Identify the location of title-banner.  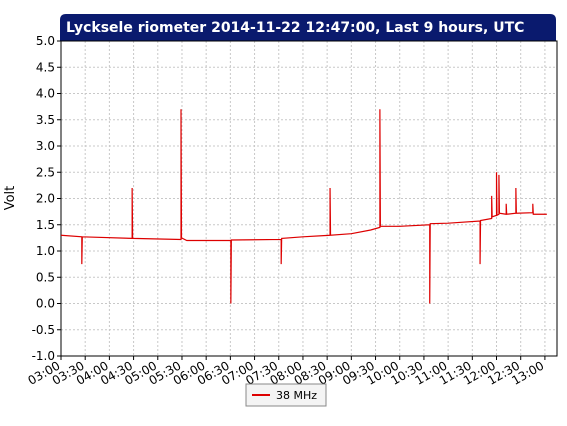
(308, 27).